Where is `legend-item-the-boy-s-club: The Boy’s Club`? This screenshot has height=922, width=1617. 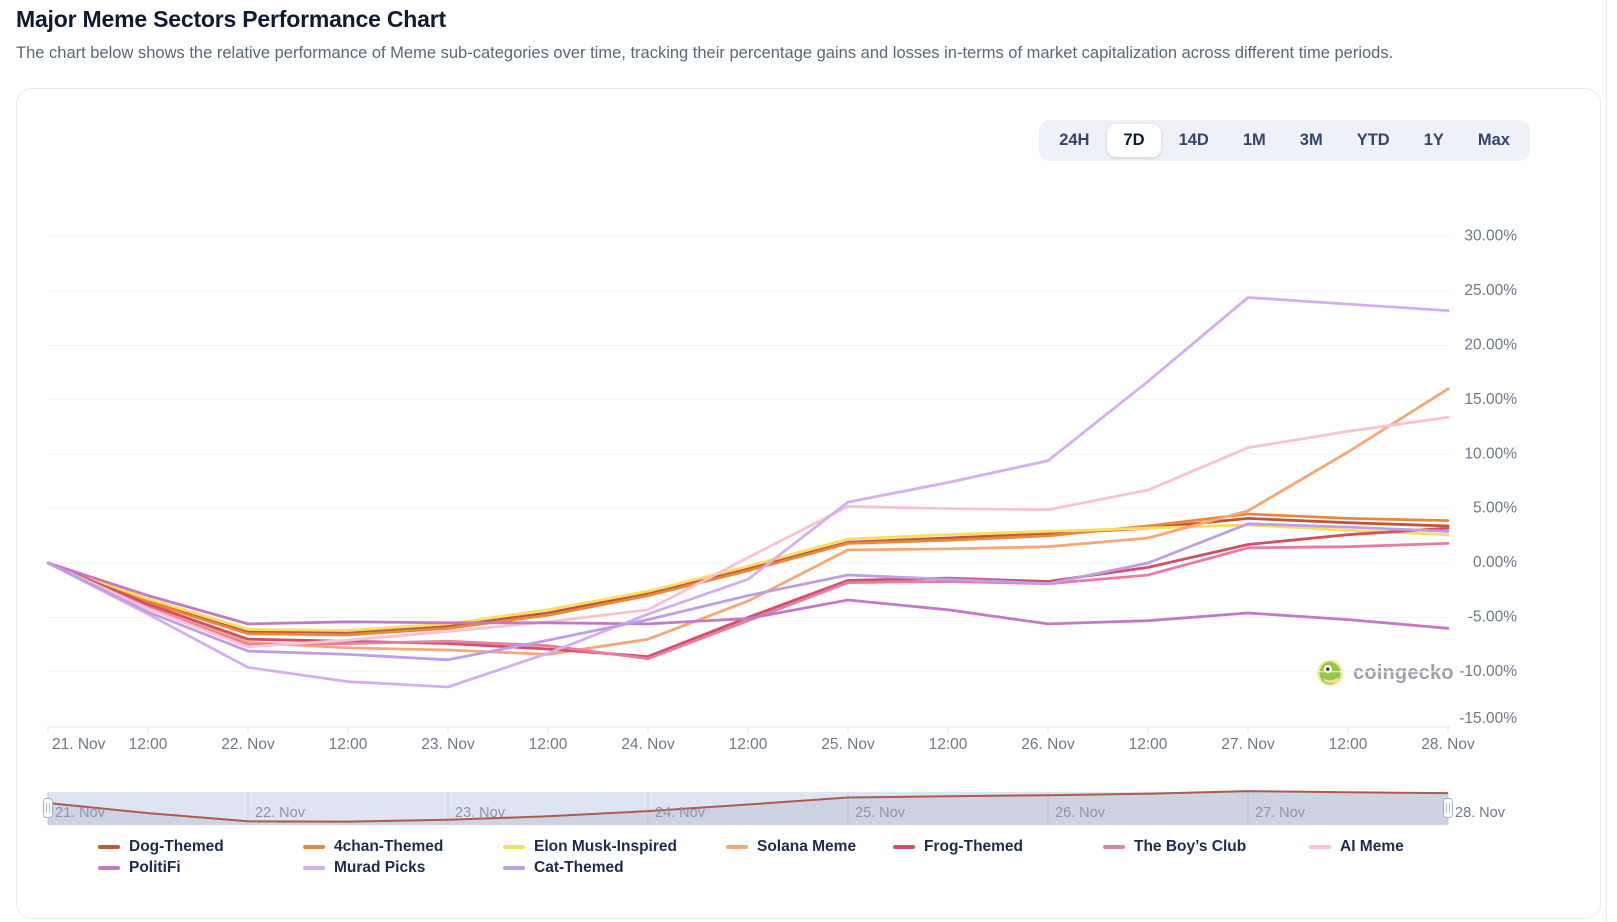
legend-item-the-boy-s-club: The Boy’s Club is located at coordinates (1174, 847).